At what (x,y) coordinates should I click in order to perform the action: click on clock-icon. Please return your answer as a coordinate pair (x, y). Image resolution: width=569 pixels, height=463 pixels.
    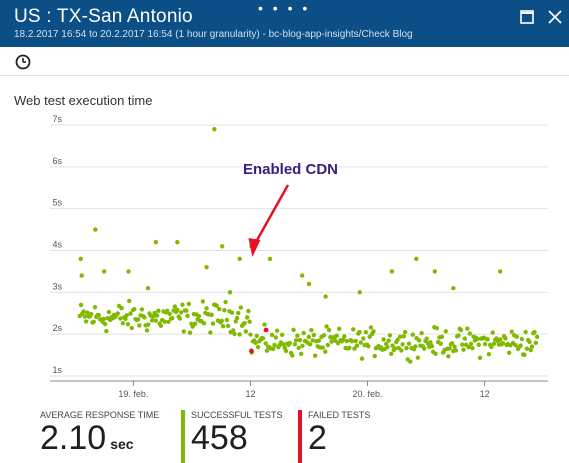
    Looking at the image, I should click on (23, 62).